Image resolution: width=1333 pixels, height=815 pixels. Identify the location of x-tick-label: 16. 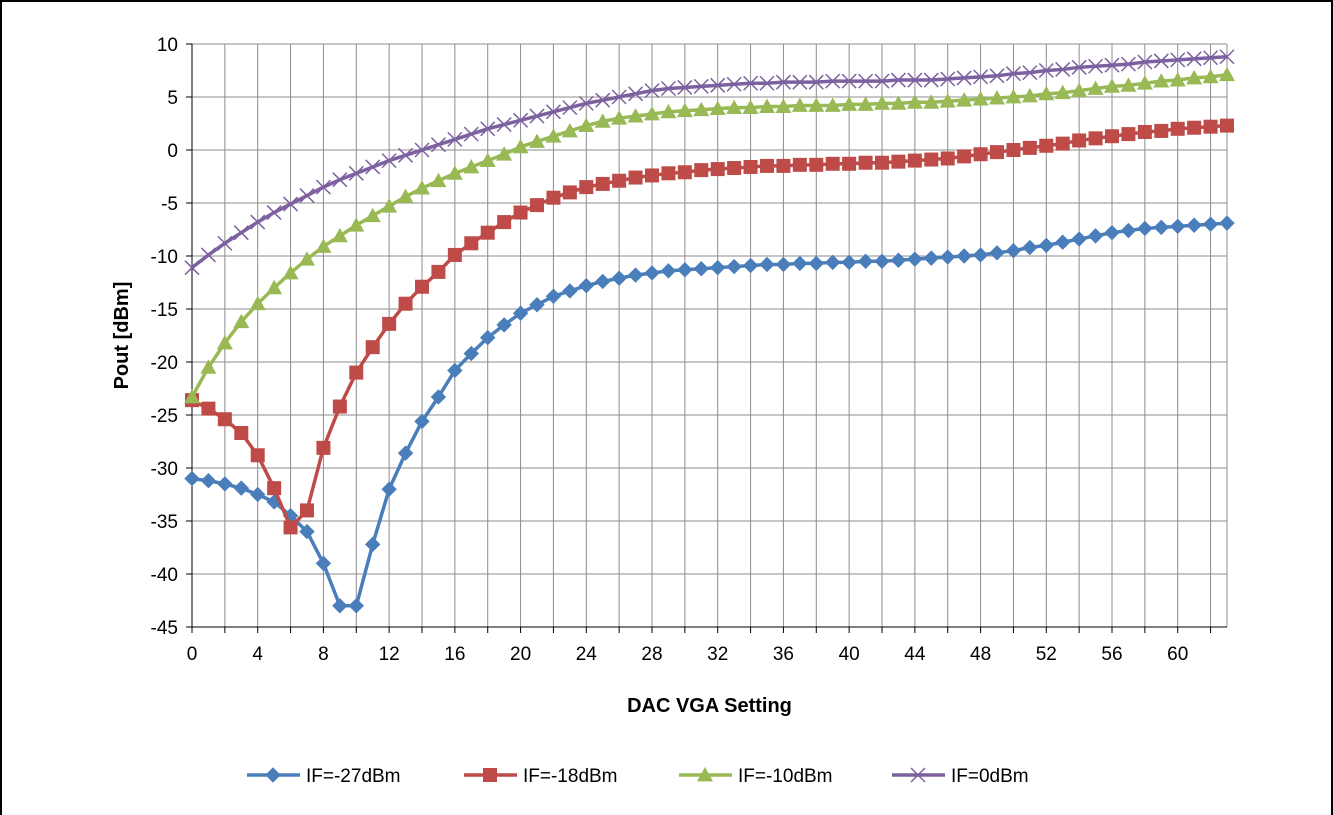
(454, 654).